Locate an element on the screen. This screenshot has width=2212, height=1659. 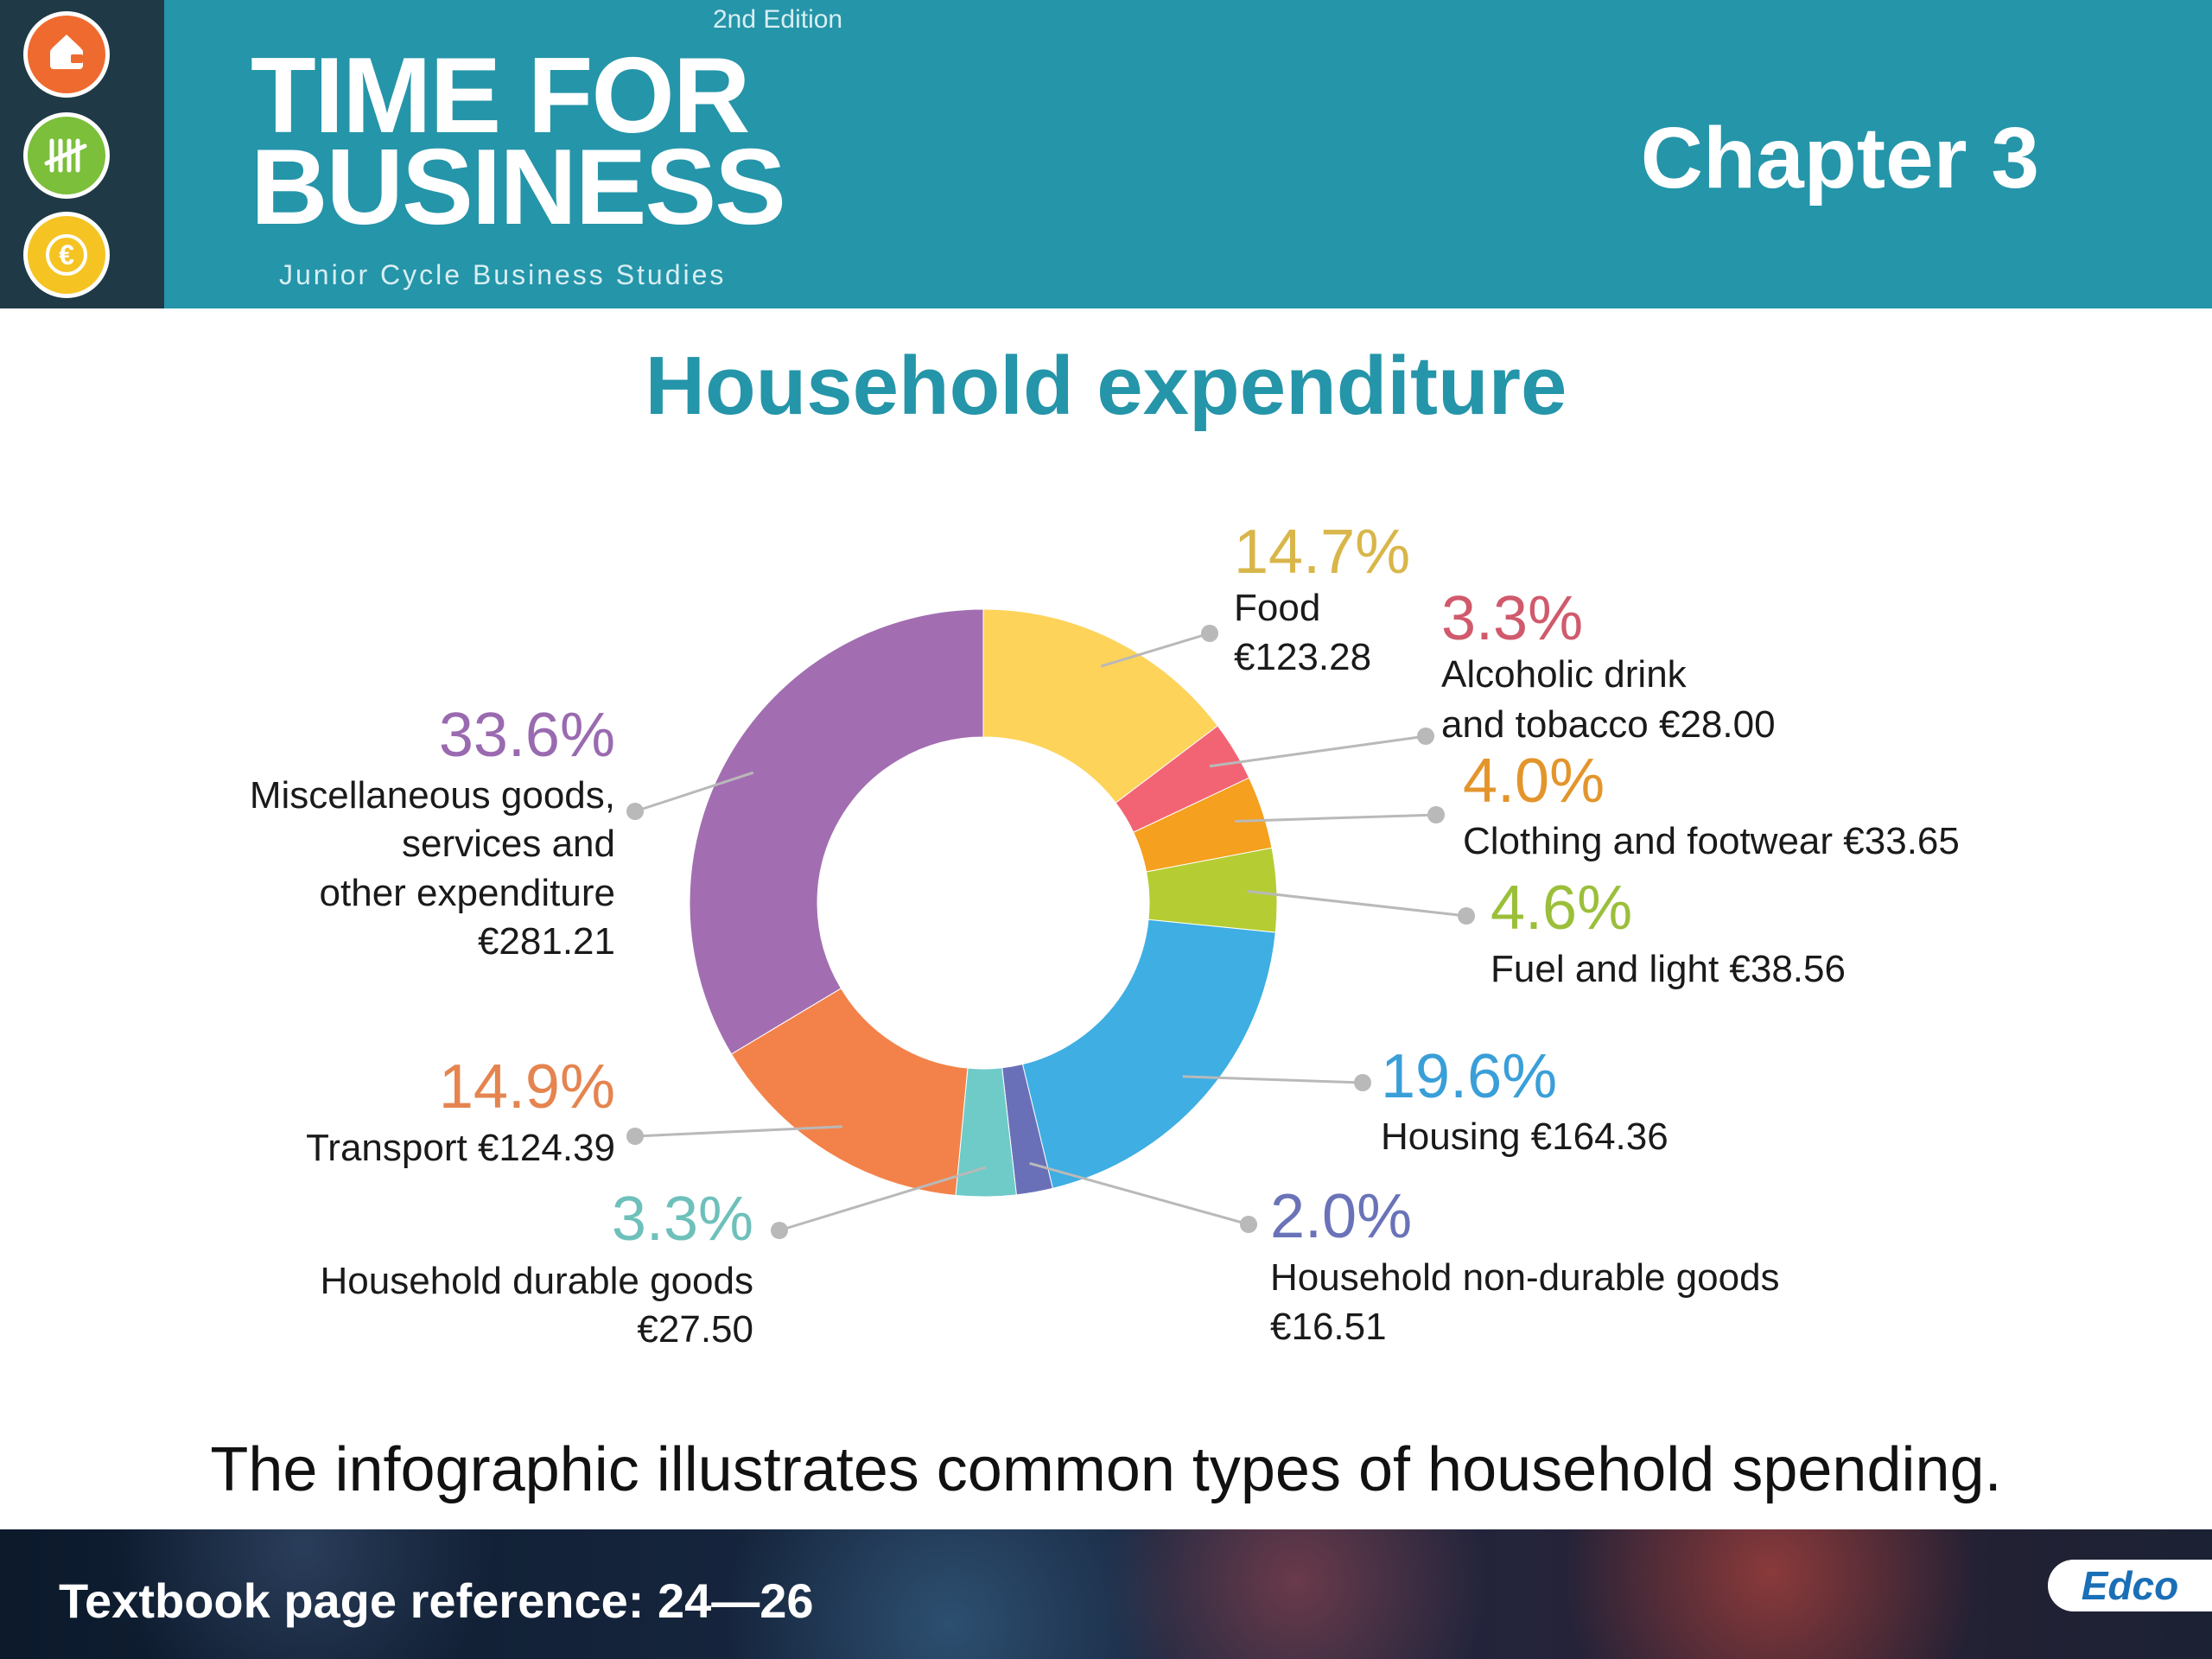
icon-strip: € is located at coordinates (82, 154).